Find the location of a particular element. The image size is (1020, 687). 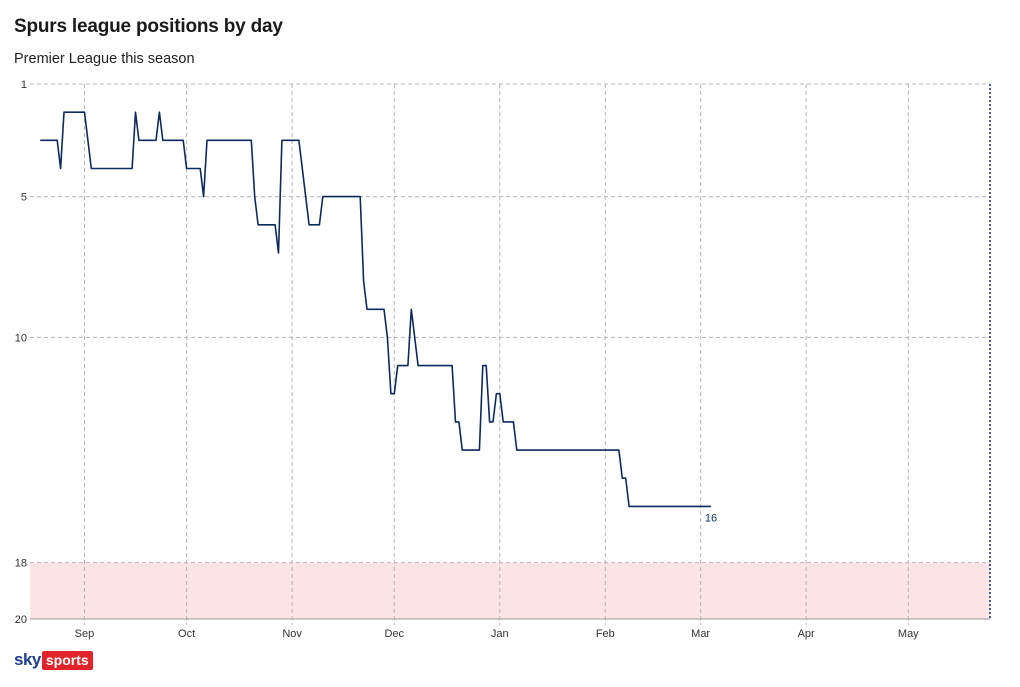

x-tick-label-oct: Oct is located at coordinates (186, 634).